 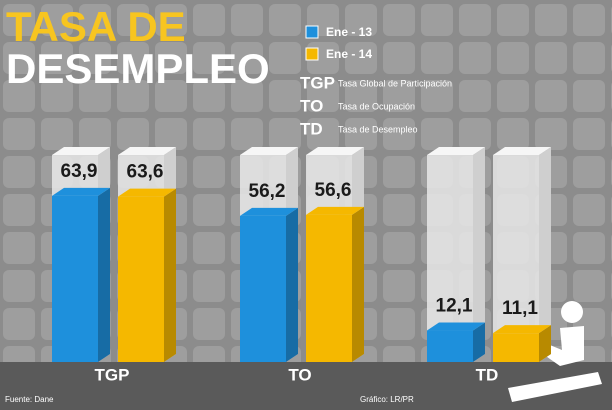 I want to click on chart-title: DESEMPLEO, so click(x=138, y=68).